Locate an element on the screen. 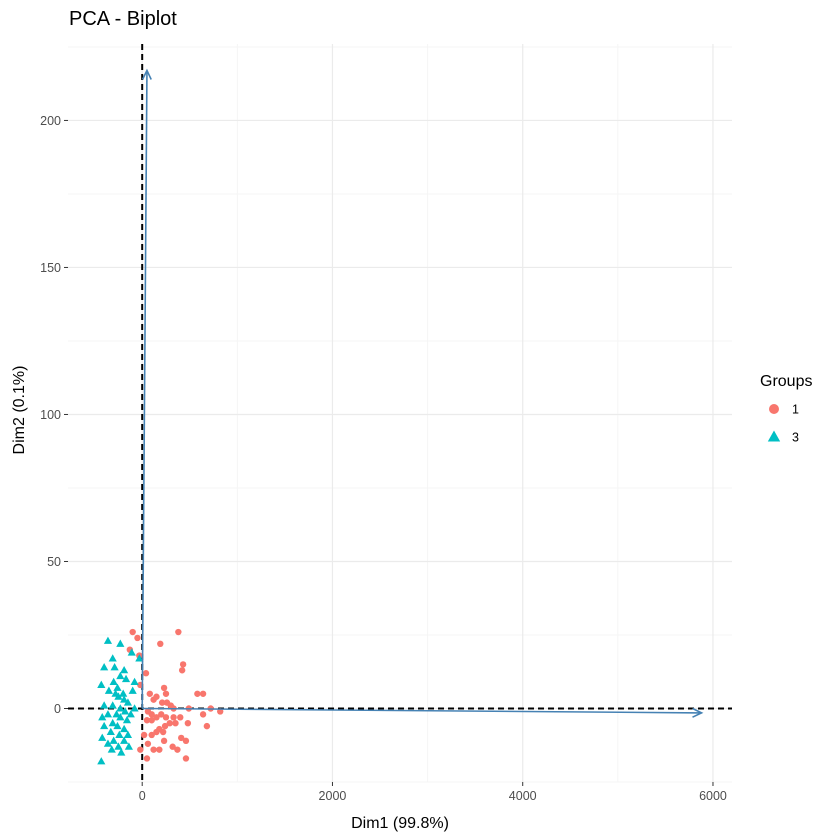  y-tick-label: 0 is located at coordinates (57, 709).